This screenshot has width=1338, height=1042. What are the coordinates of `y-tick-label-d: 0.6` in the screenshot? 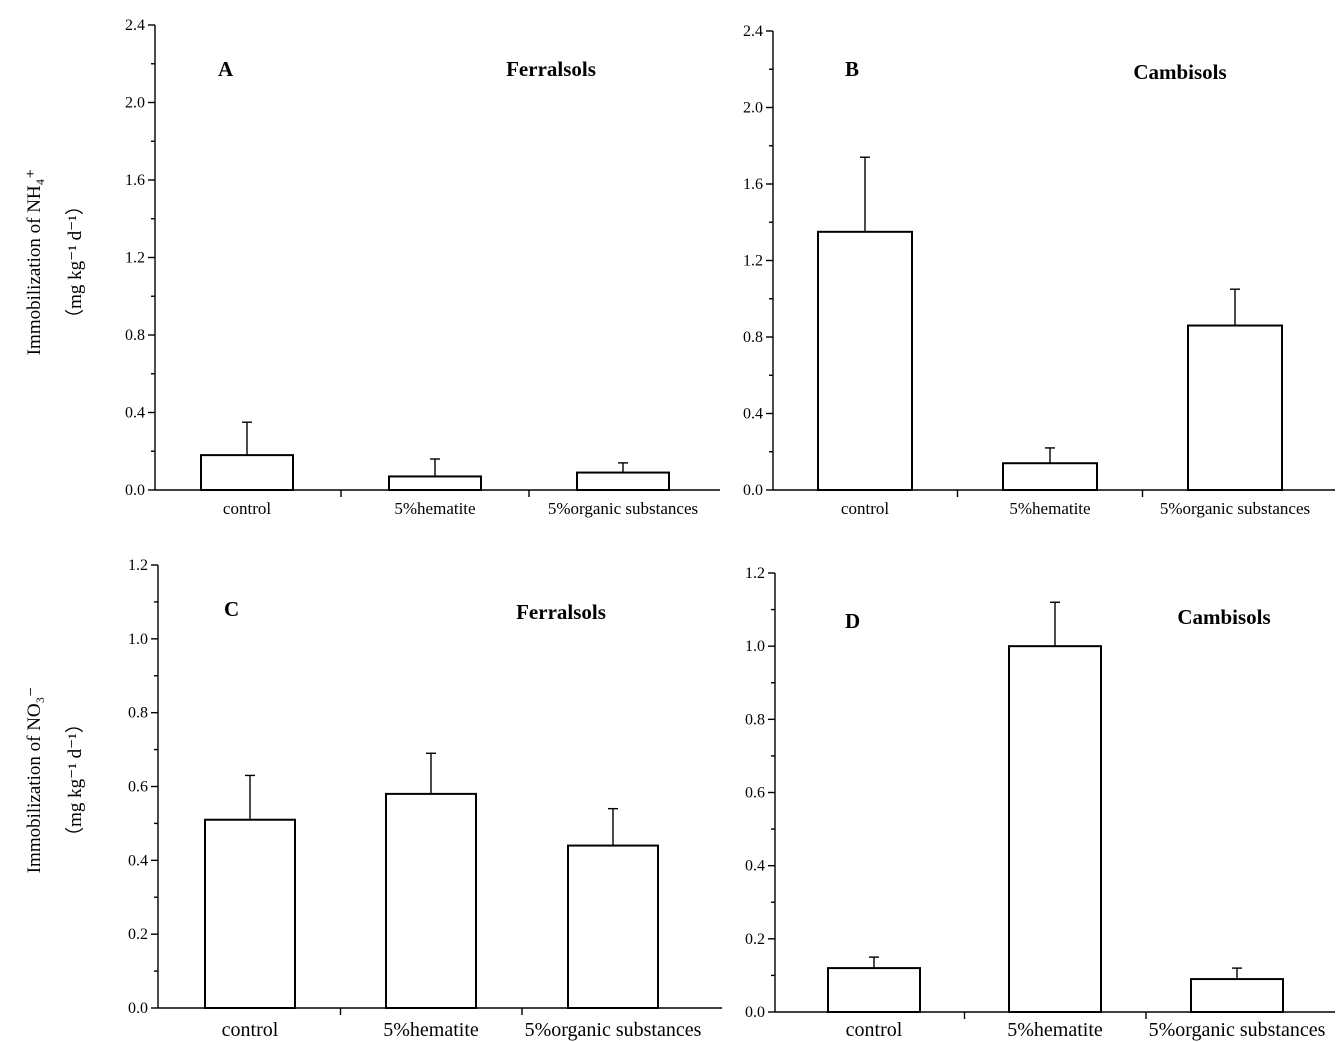 It's located at (755, 793).